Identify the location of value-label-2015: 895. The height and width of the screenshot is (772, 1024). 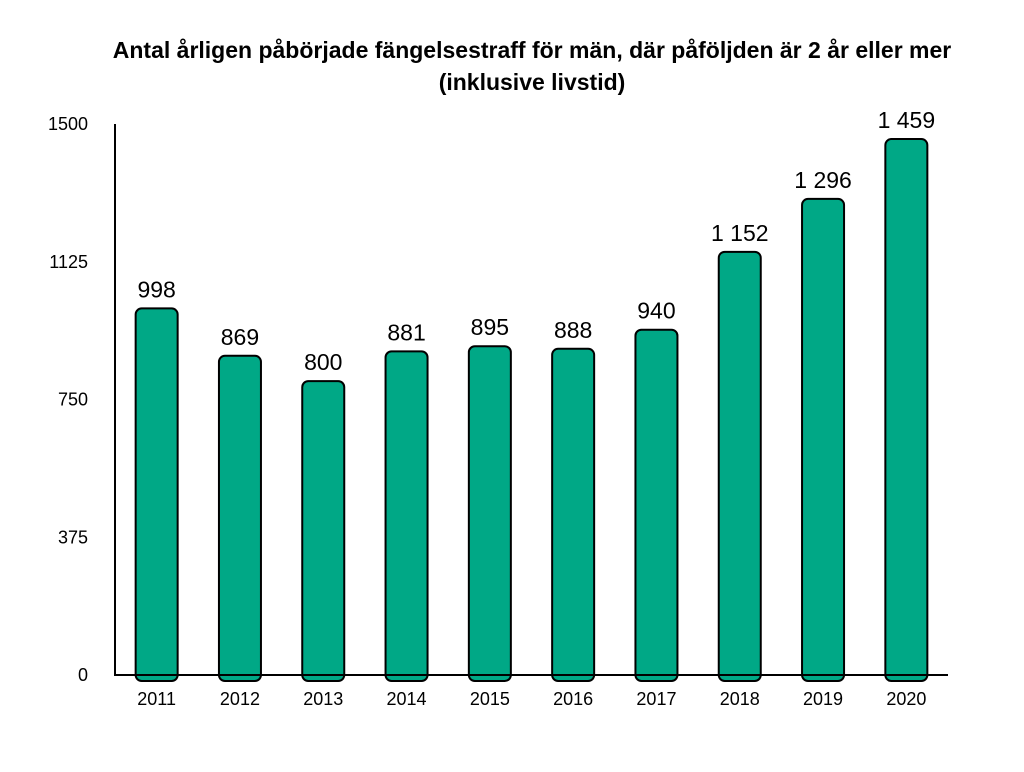
(490, 327).